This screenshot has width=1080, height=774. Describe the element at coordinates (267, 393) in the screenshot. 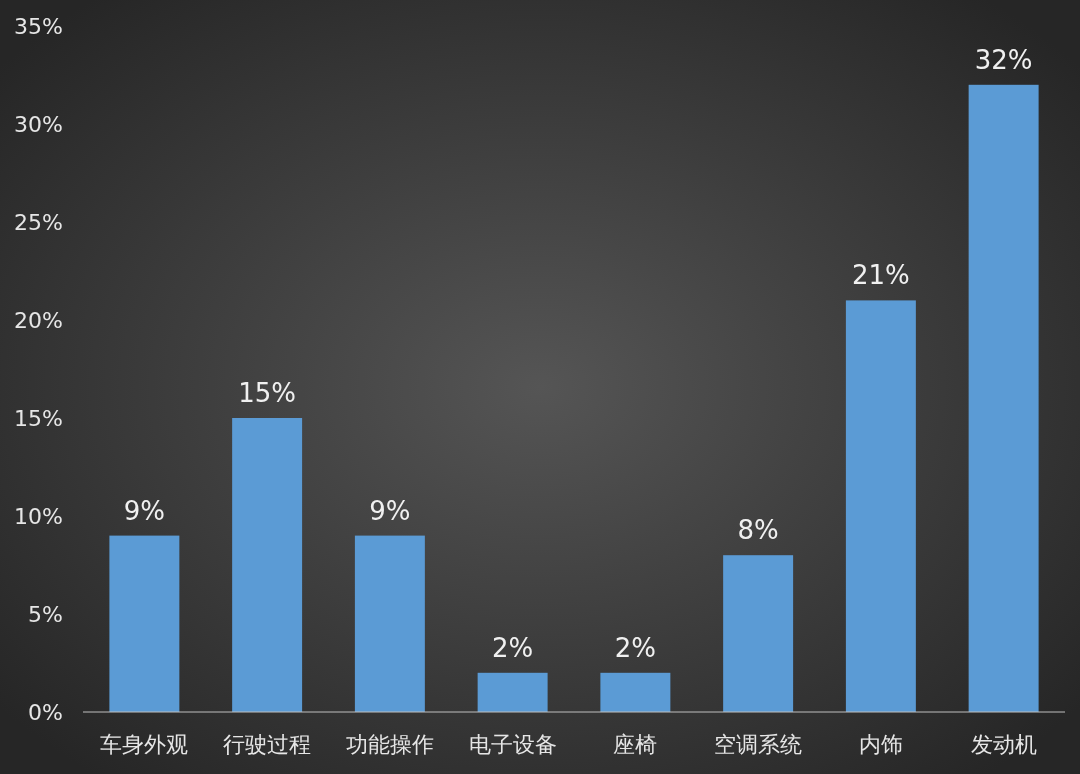

I see `data-label: 15%` at that location.